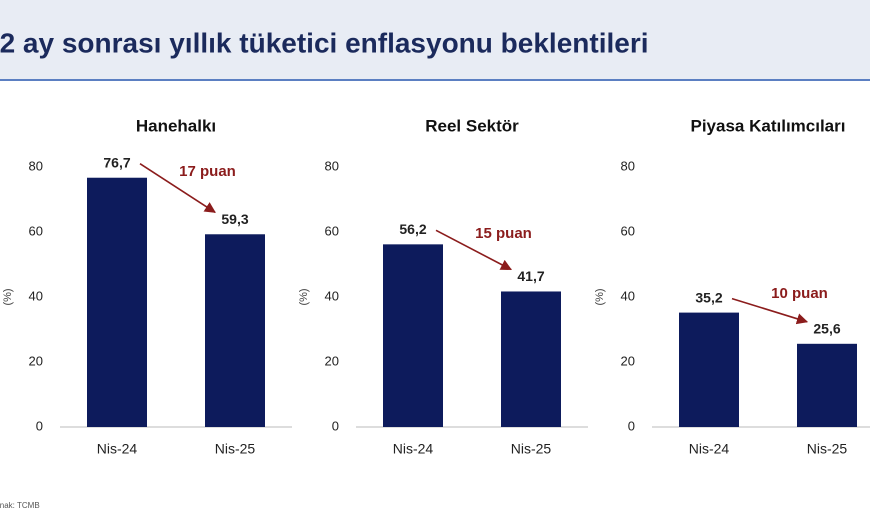 This screenshot has height=516, width=870. Describe the element at coordinates (412, 229) in the screenshot. I see `value-label: 56,2` at that location.